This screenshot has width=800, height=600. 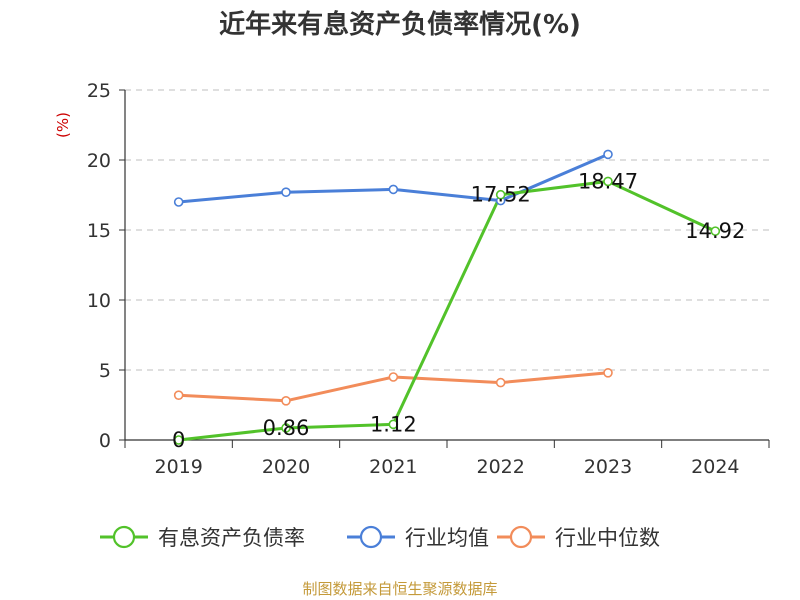 What do you see at coordinates (99, 301) in the screenshot?
I see `y-tick-label: 10` at bounding box center [99, 301].